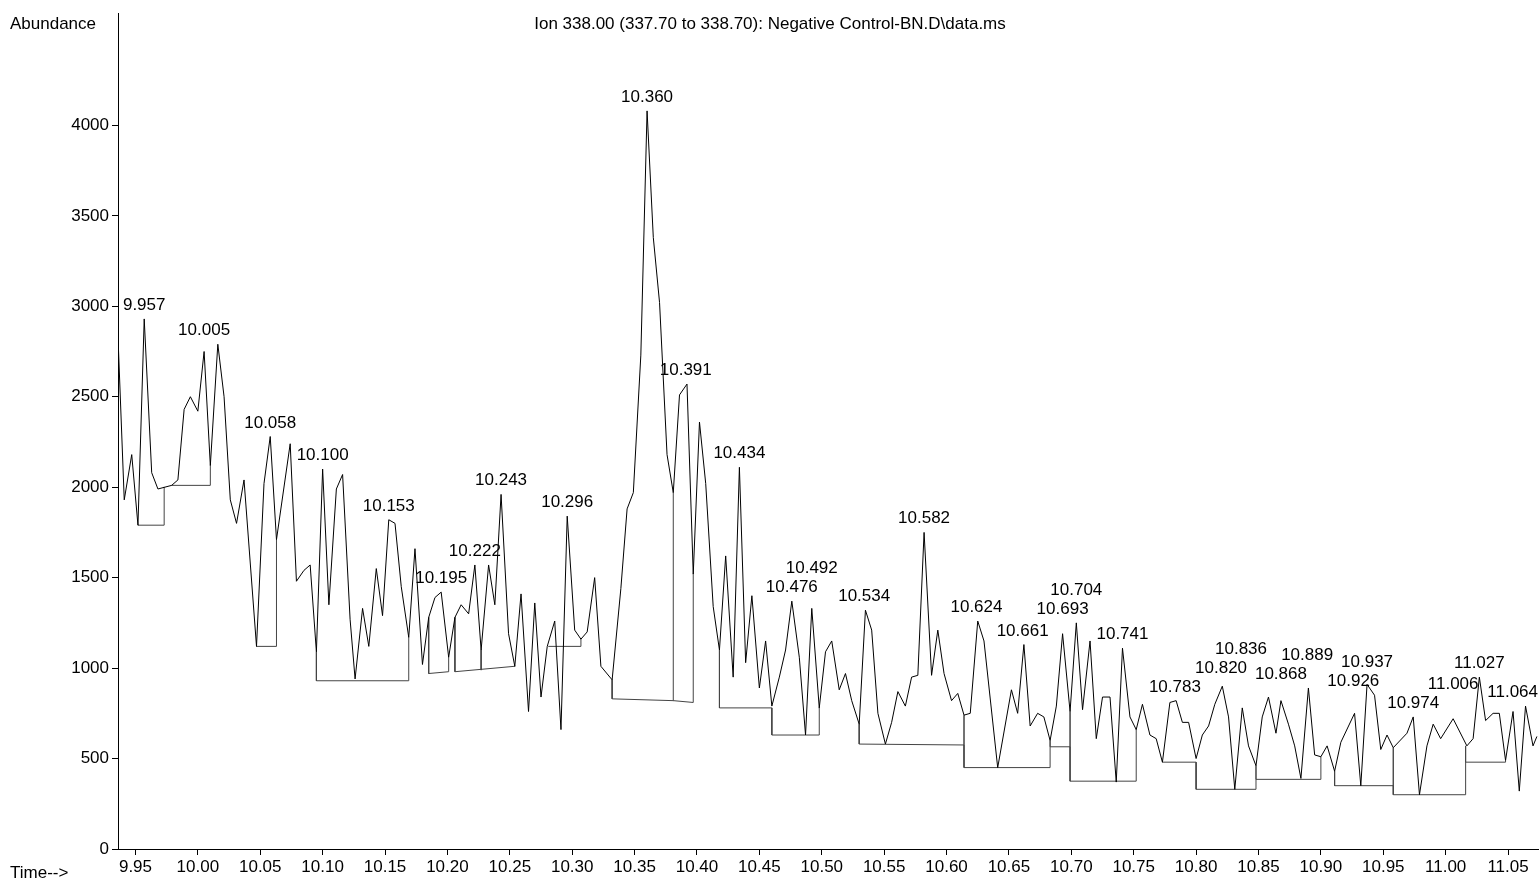 Image resolution: width=1540 pixels, height=884 pixels. What do you see at coordinates (1367, 662) in the screenshot?
I see `annotation: 10.937` at bounding box center [1367, 662].